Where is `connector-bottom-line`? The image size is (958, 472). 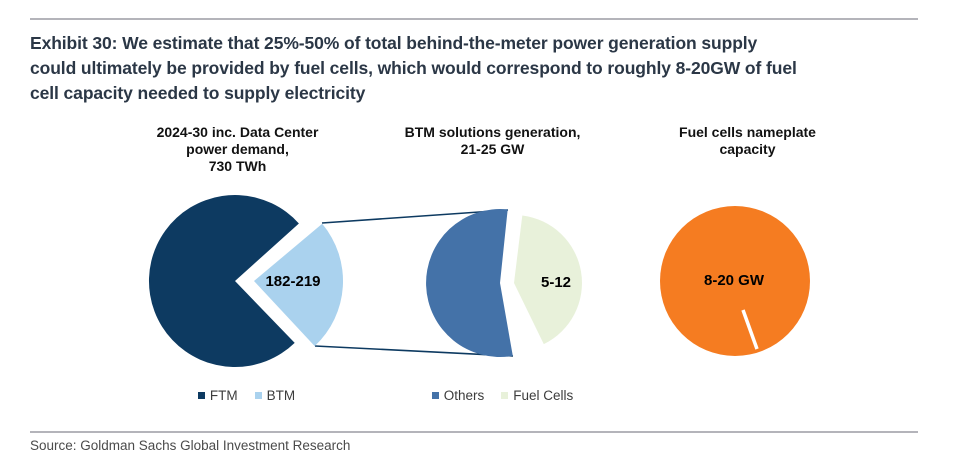 connector-bottom-line is located at coordinates (414, 351).